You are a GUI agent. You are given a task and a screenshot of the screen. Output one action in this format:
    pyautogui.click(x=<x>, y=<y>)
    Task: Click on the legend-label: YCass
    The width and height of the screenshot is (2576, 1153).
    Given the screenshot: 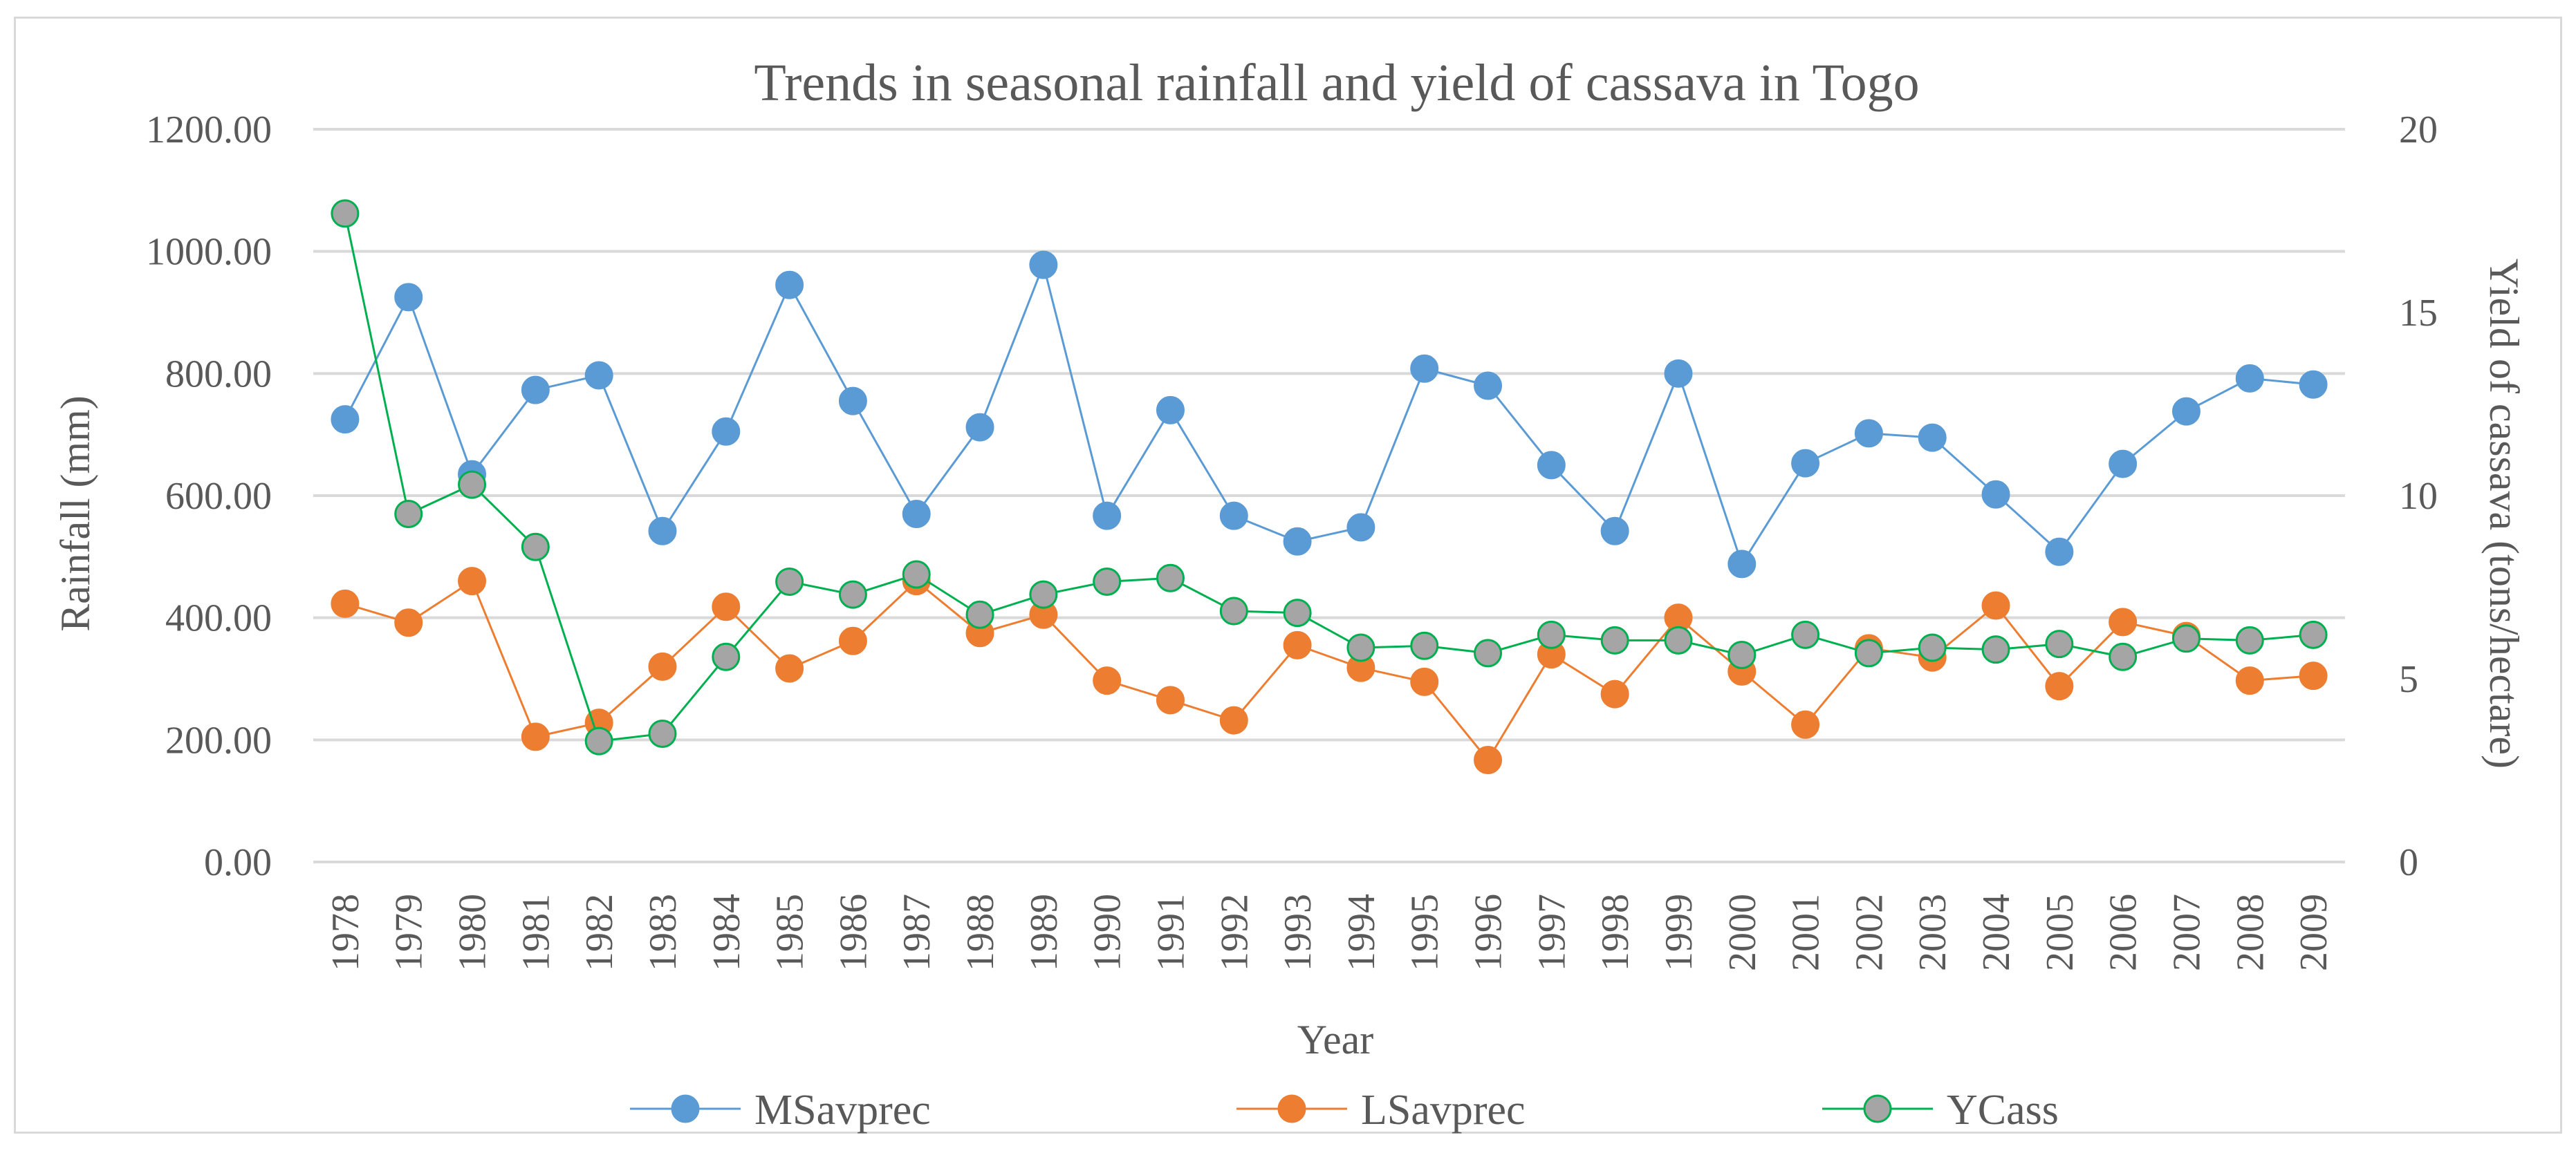 What is the action you would take?
    pyautogui.click(x=2003, y=1110)
    